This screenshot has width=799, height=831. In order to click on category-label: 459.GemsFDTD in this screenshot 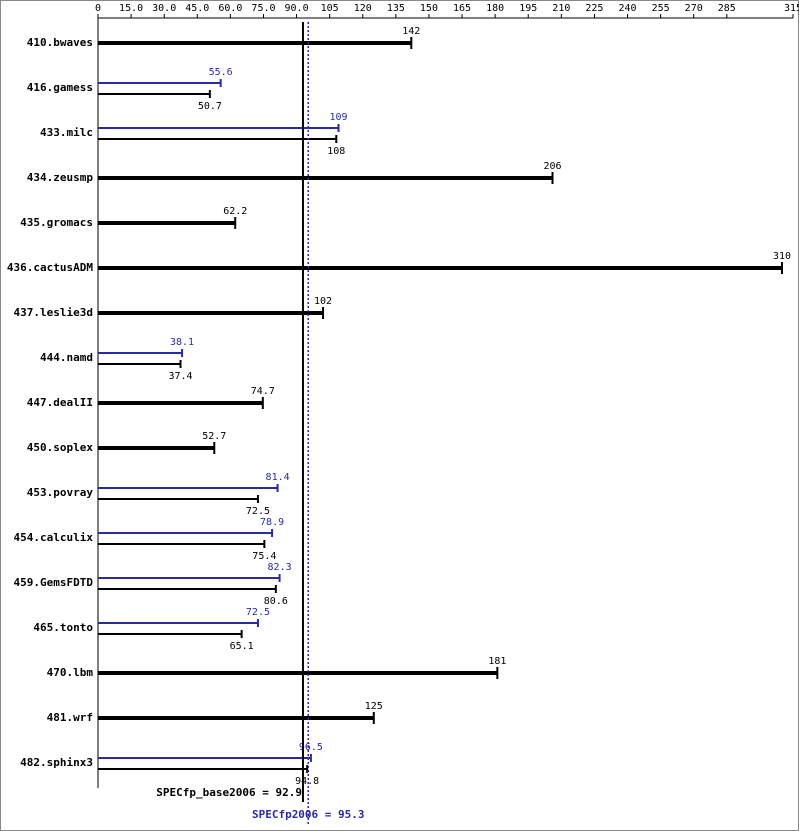, I will do `click(54, 582)`.